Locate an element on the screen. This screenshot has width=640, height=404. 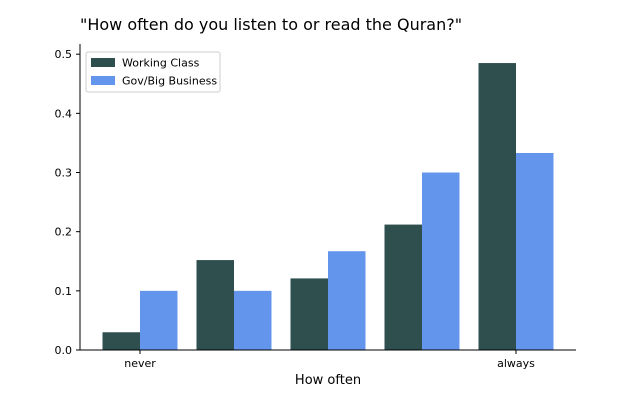
legend-label-1: Gov/Big Business is located at coordinates (169, 81).